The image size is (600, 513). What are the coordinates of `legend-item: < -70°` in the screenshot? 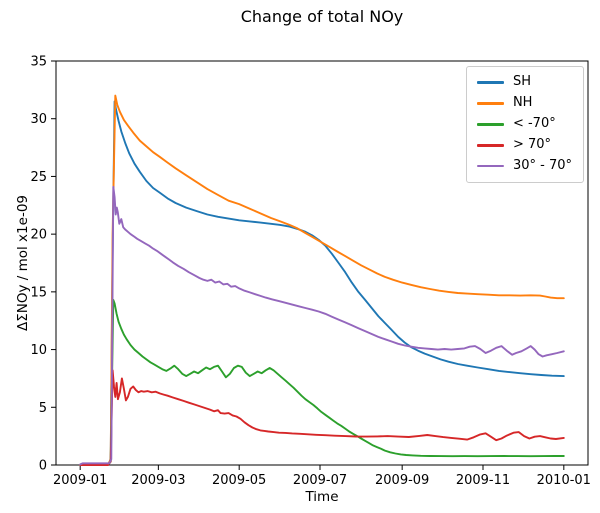 It's located at (524, 123).